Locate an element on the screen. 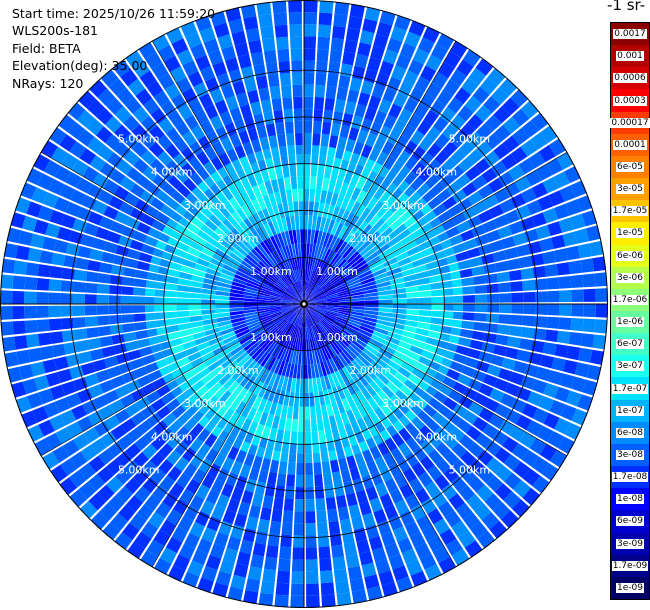 The image size is (650, 610). nrays-text: NRays: 120 is located at coordinates (48, 83).